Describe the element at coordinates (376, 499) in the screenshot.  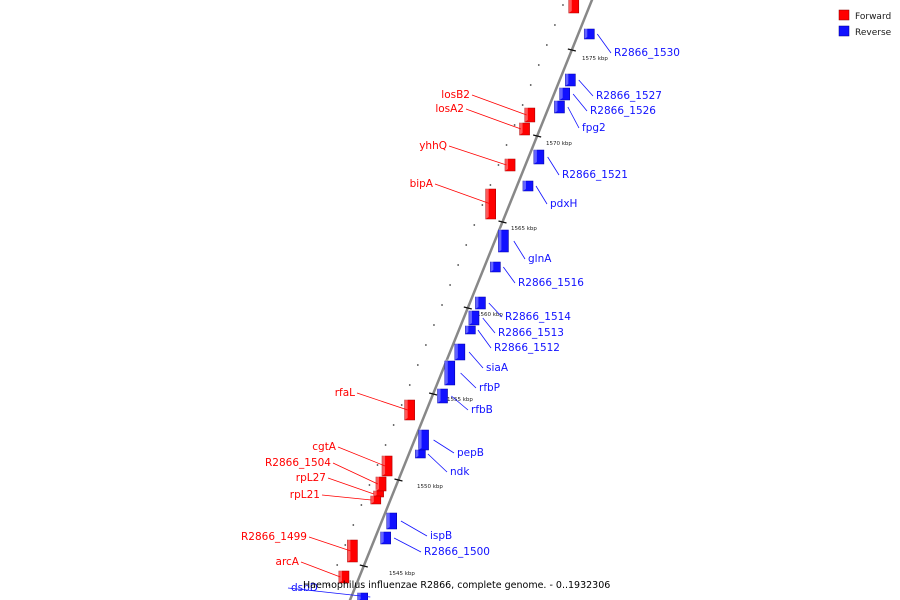
I see `gene-feature-rpl21` at that location.